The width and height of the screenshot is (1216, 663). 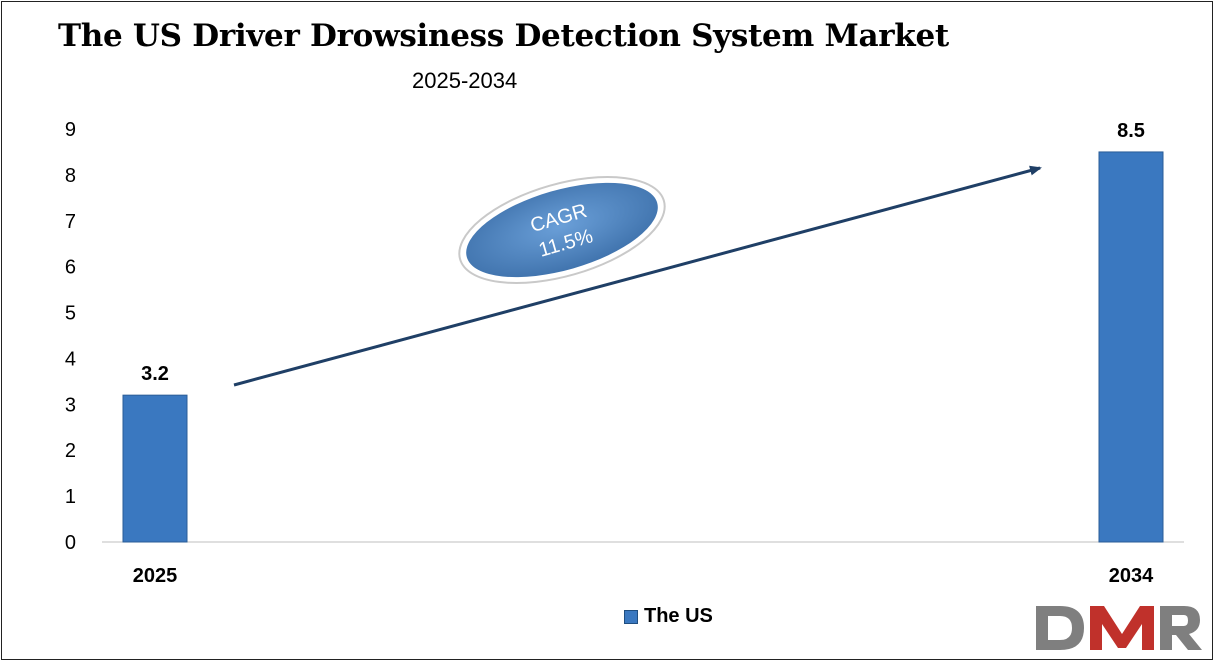 I want to click on y-tick-label: 7, so click(x=70, y=222).